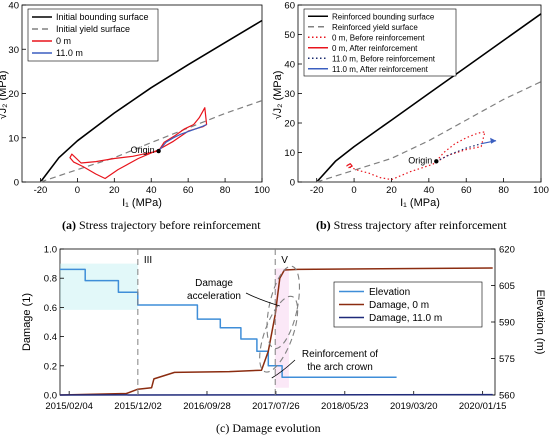 The image size is (550, 439). Describe the element at coordinates (405, 318) in the screenshot. I see `legend-label: Damage, 11.0 m` at that location.